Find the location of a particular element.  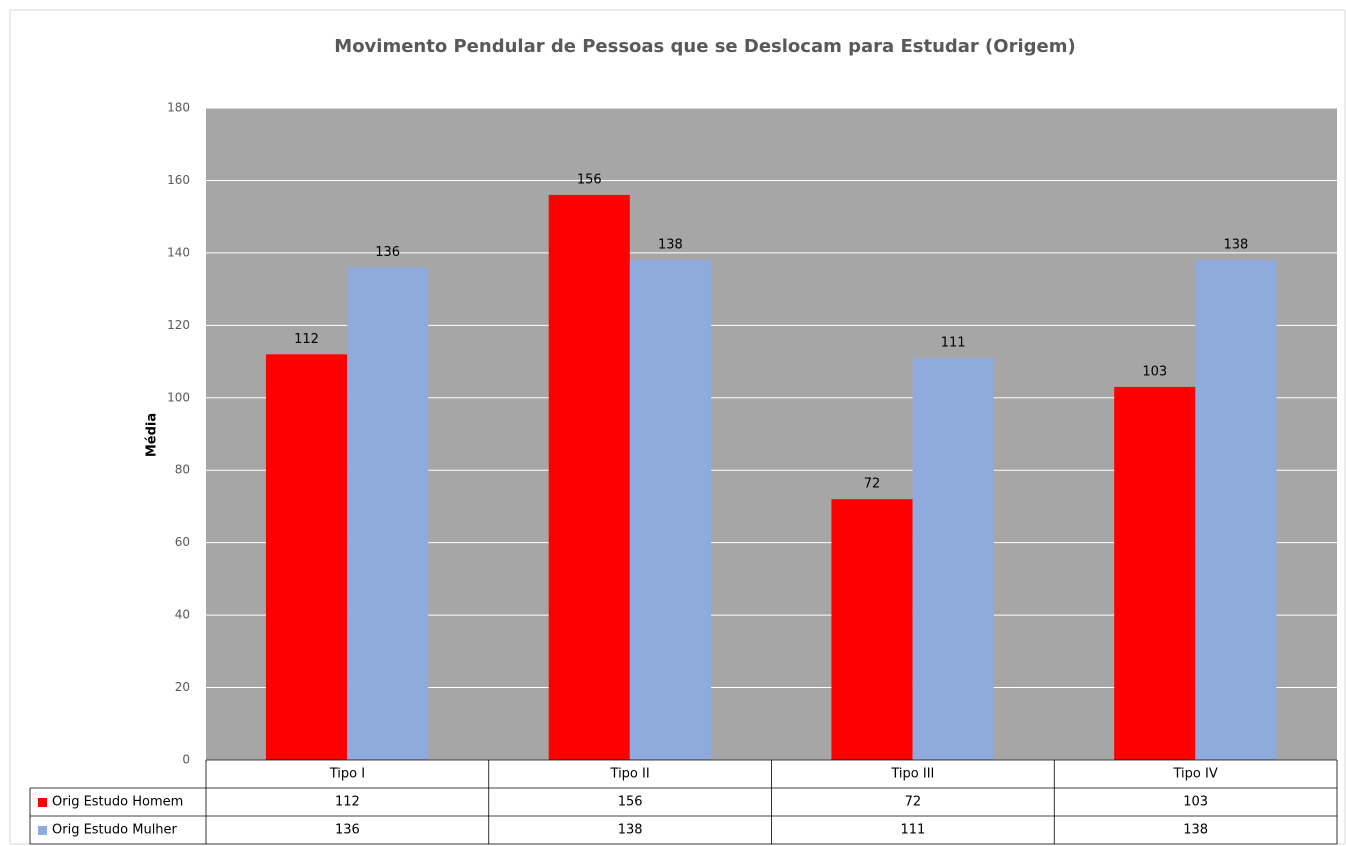

x-tick-label: Tipo III is located at coordinates (912, 774).